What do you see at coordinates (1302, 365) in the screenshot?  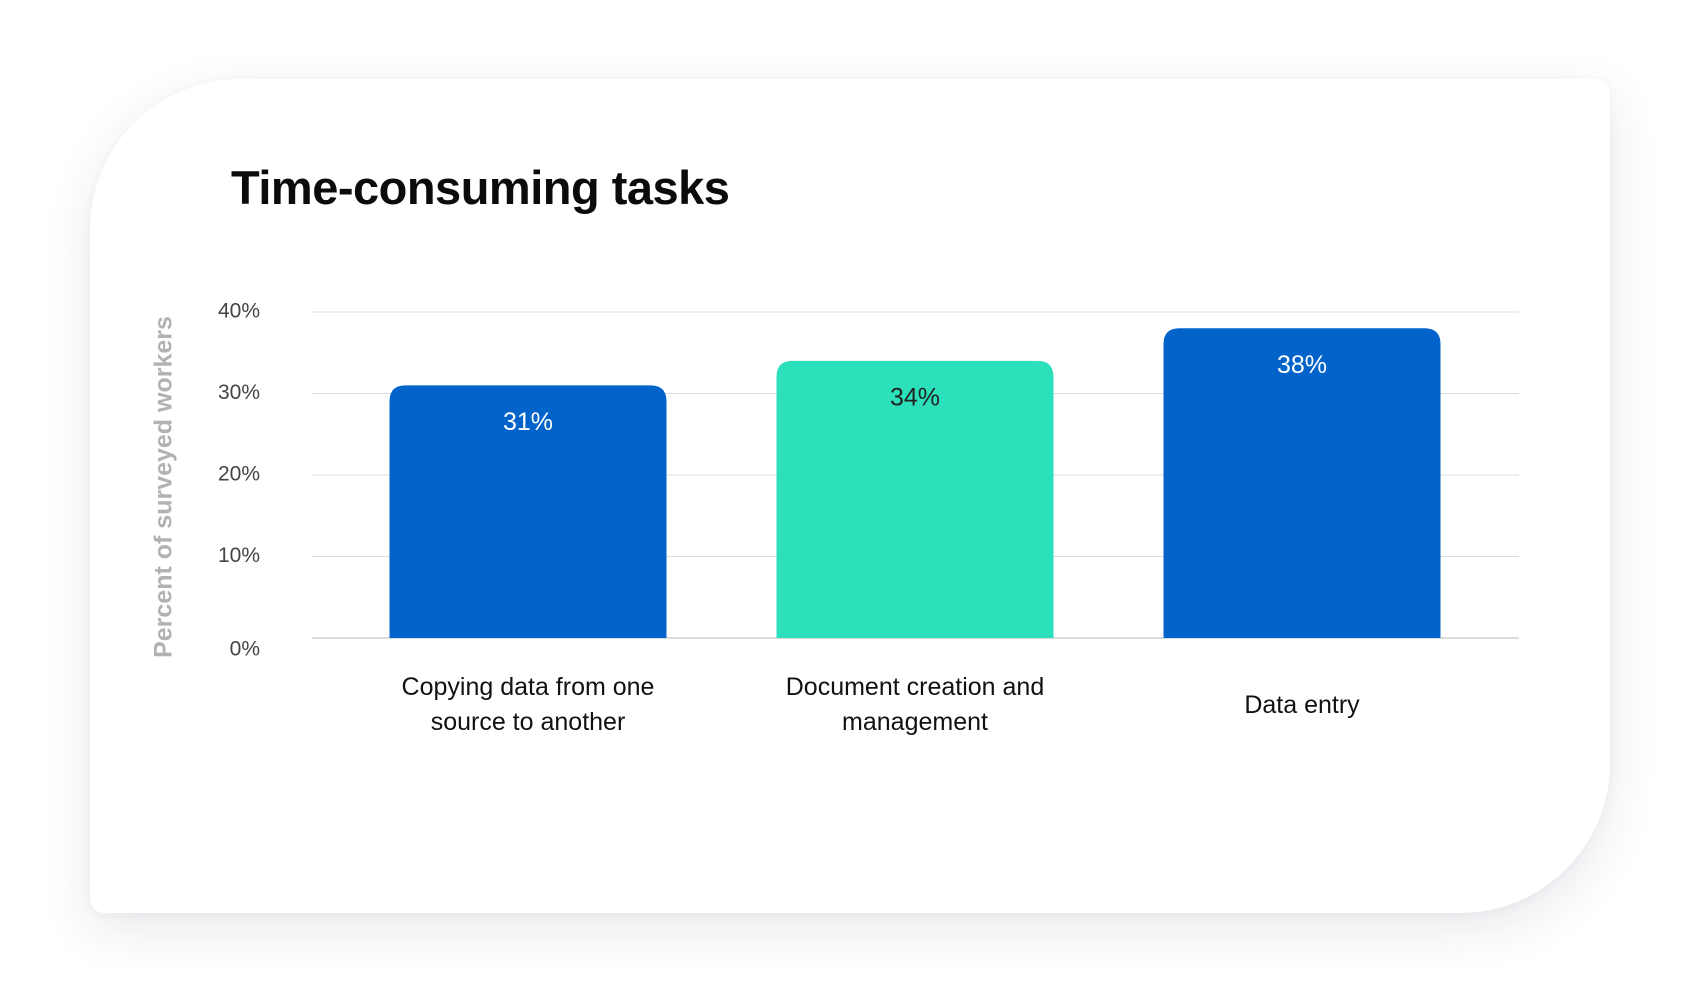 I see `bar-value-label: 38%` at bounding box center [1302, 365].